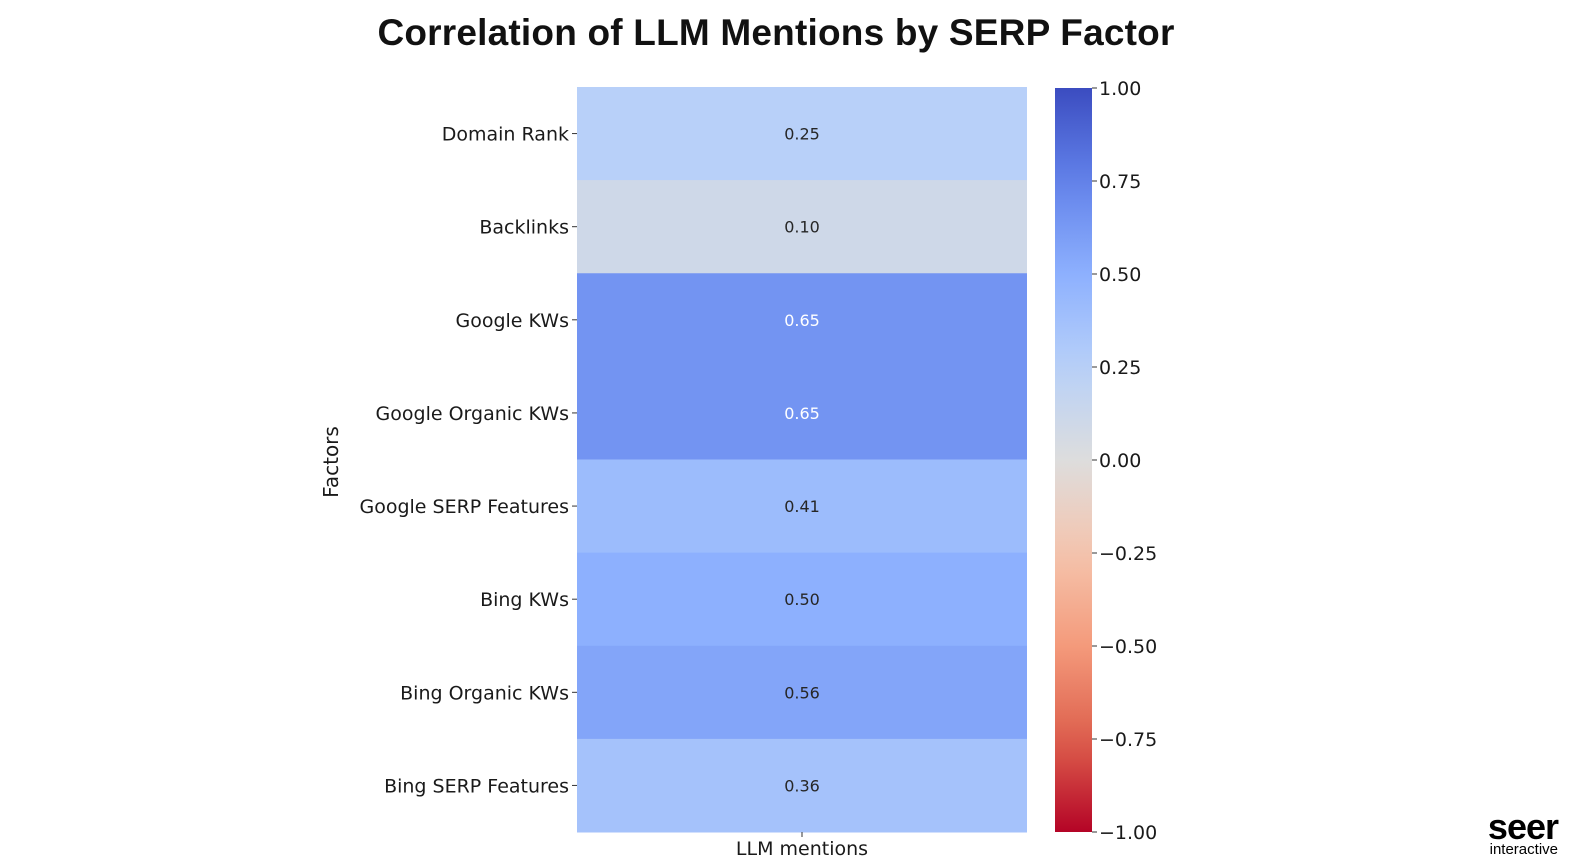  I want to click on y-tick-label: Bing SERP Features, so click(476, 786).